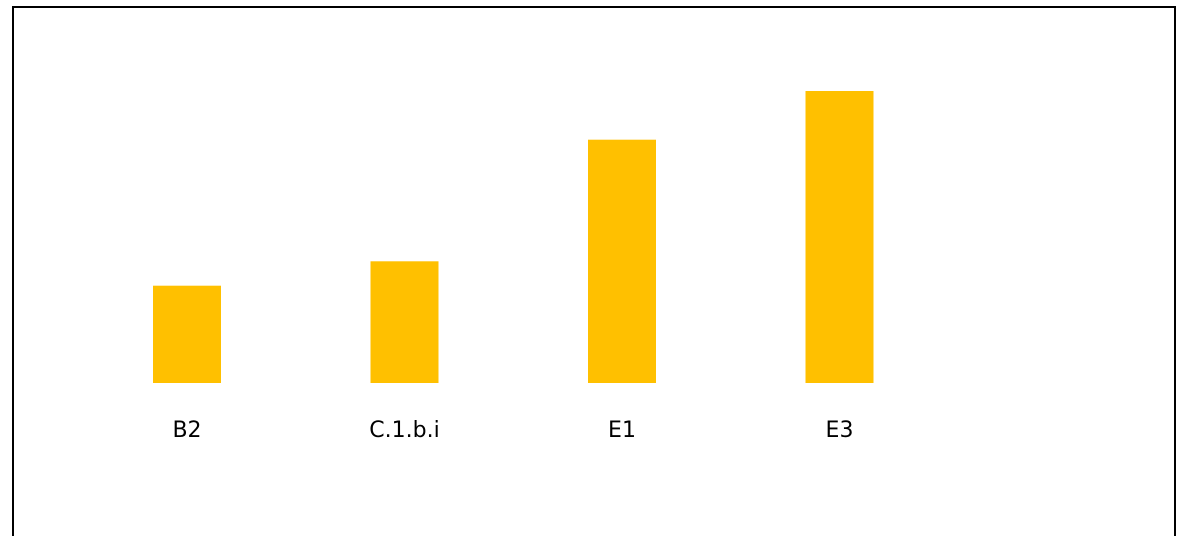  Describe the element at coordinates (404, 430) in the screenshot. I see `x-tick-label: C.1.b.i` at that location.